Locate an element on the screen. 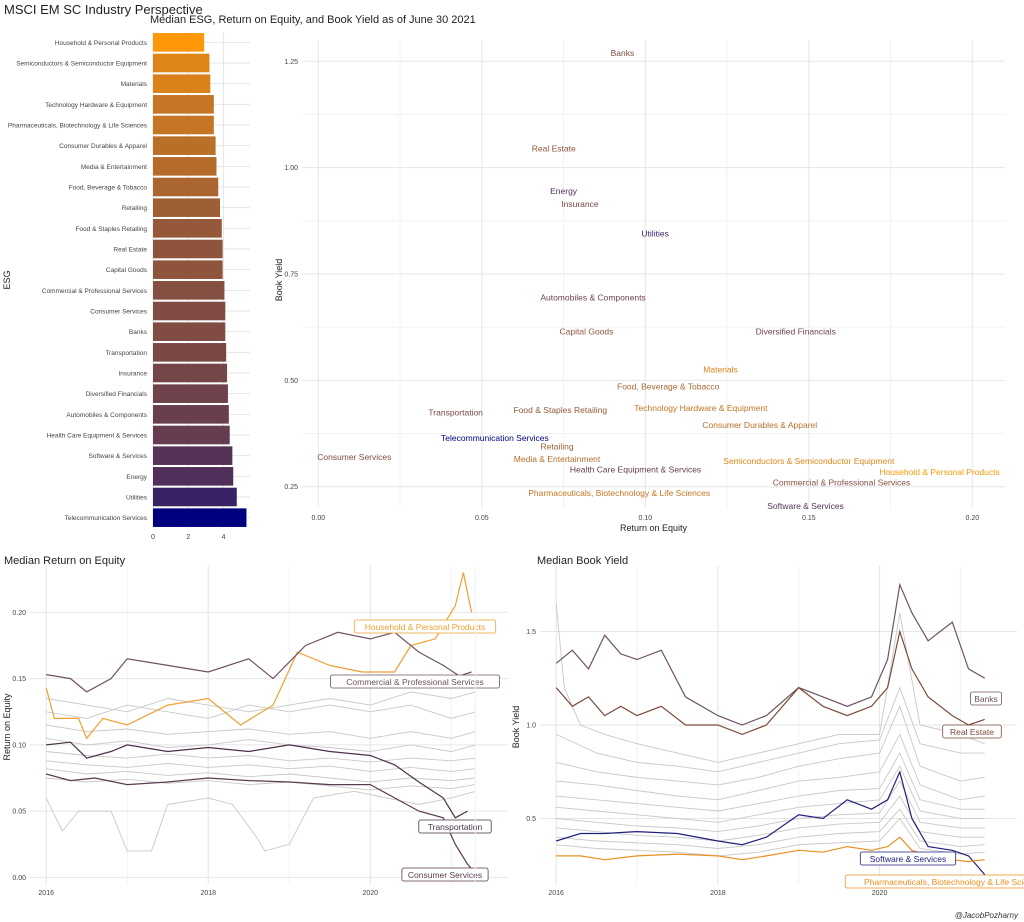  esg-category-label: Commercial & Professional Services is located at coordinates (95, 291).